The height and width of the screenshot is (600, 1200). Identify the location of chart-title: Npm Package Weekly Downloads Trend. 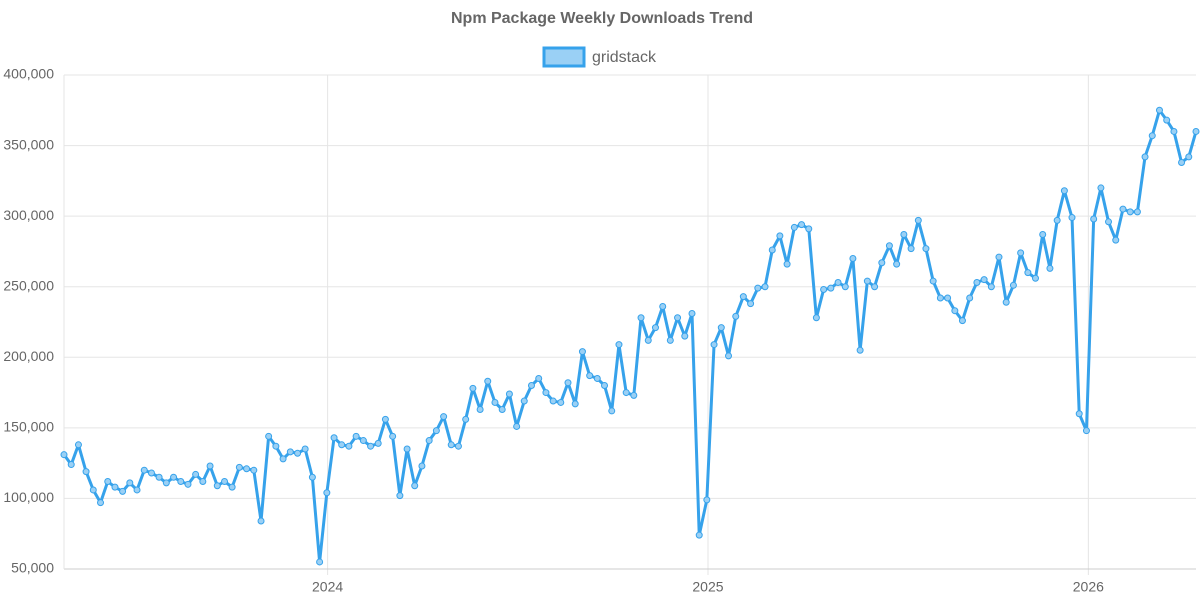
(602, 18).